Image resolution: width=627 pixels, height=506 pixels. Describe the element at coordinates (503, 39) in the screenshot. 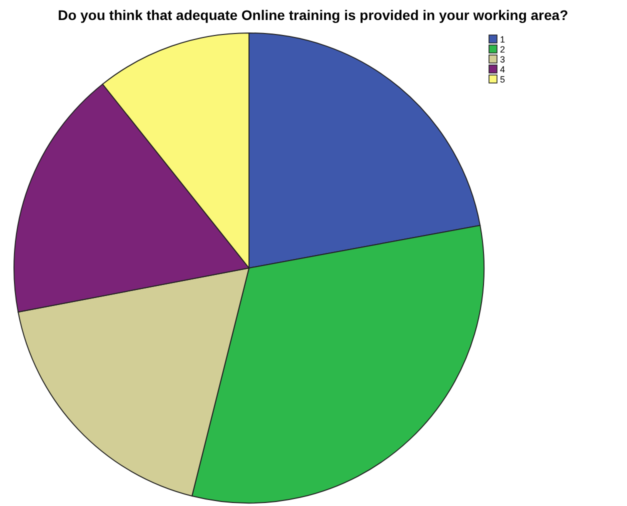

I see `legend-label: 1` at that location.